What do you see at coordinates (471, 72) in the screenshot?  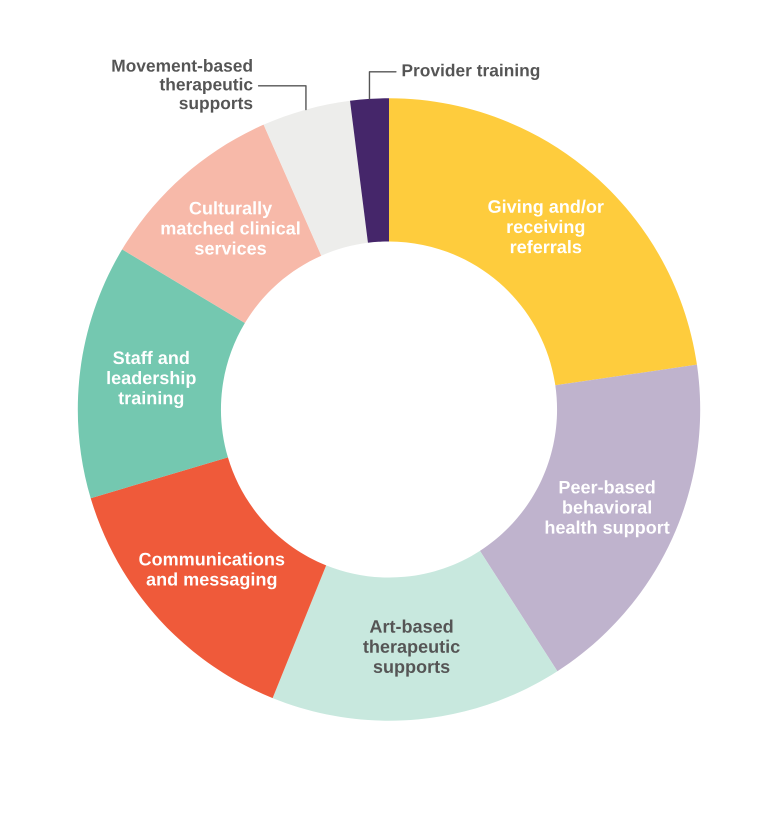 I see `slice-label: Provider training` at bounding box center [471, 72].